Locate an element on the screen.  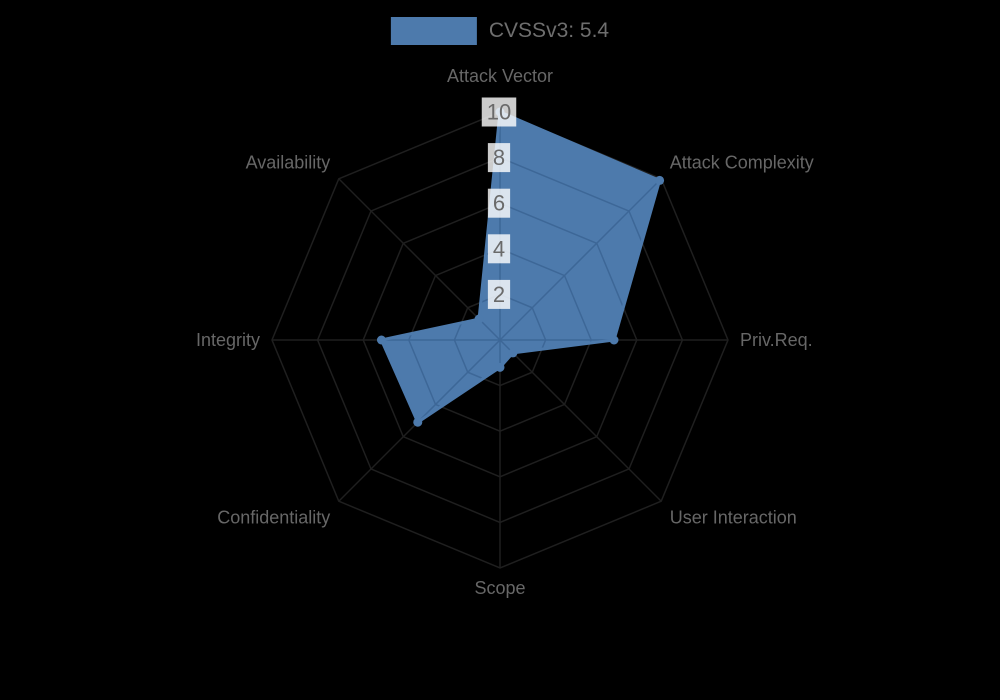
legend-item: CVSSv3: 5.4 is located at coordinates (500, 31).